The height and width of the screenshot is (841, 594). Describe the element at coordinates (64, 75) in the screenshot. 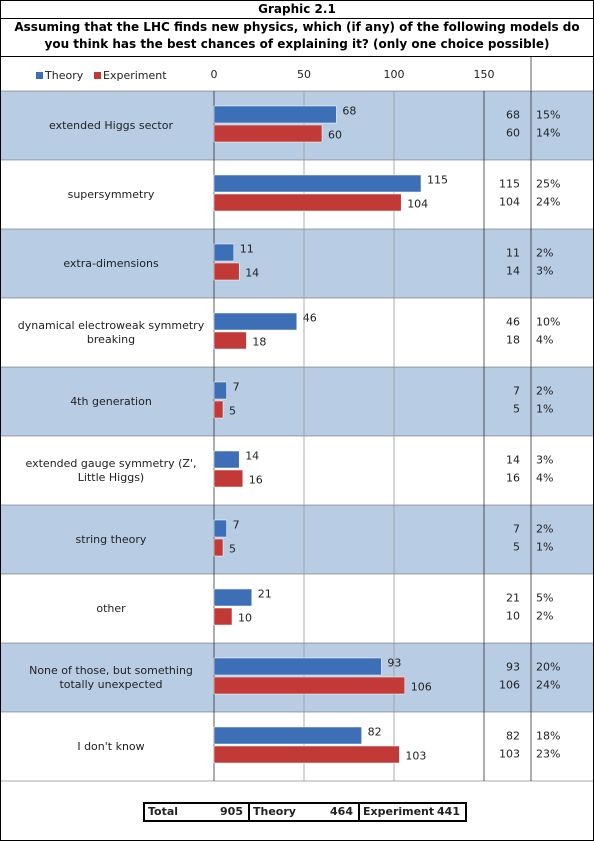

I see `legend-label: Theory` at that location.